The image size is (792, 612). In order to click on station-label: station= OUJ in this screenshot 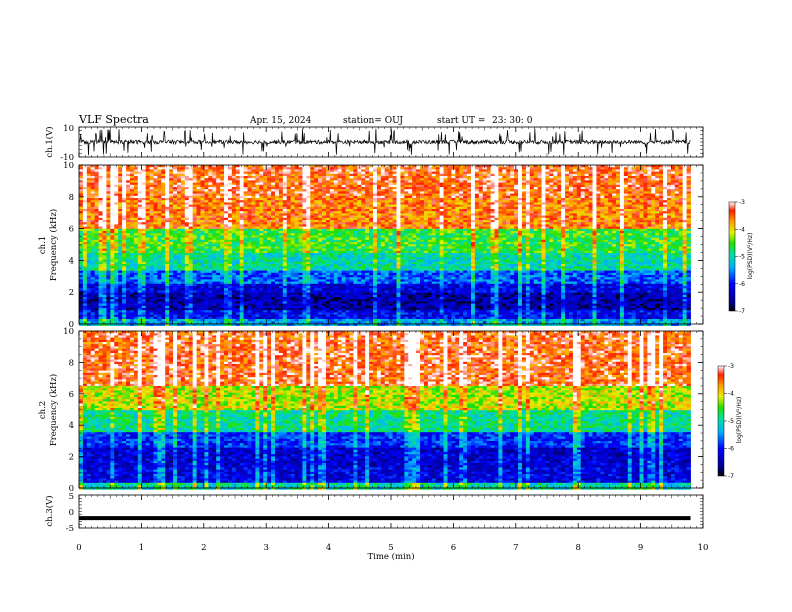, I will do `click(373, 121)`.